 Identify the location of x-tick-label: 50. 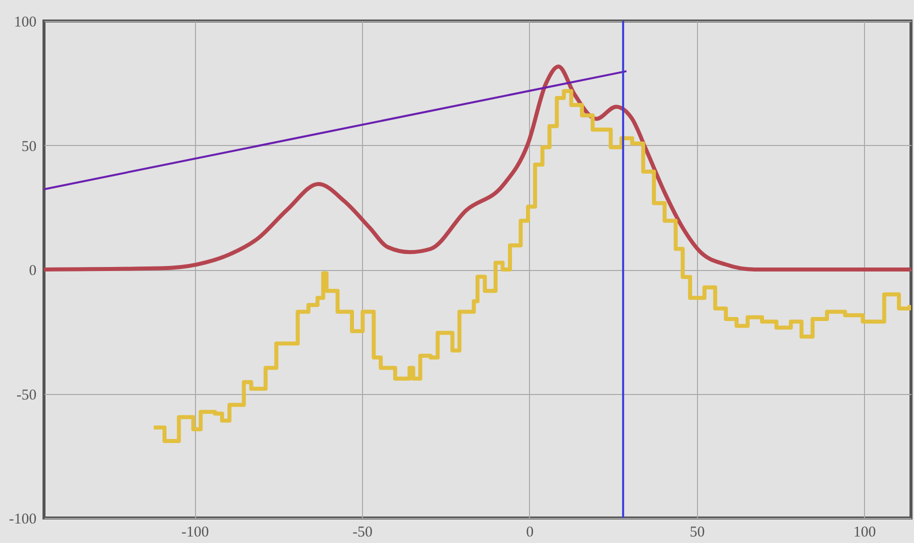
(697, 532).